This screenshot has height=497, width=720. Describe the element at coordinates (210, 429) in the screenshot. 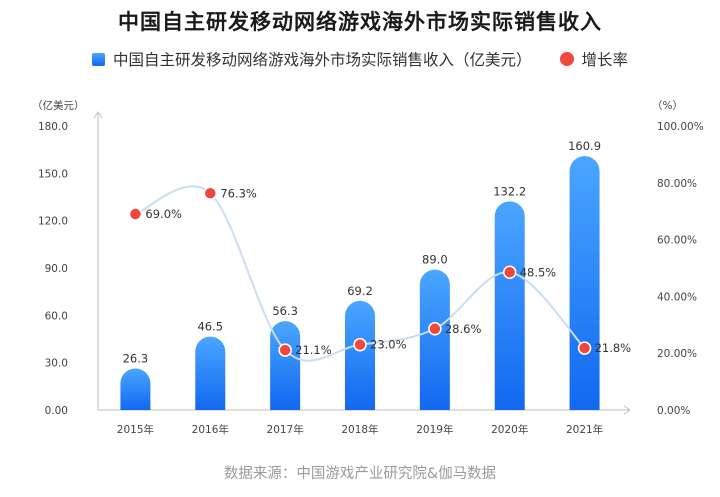

I see `x-axis-tick: 2016年` at that location.